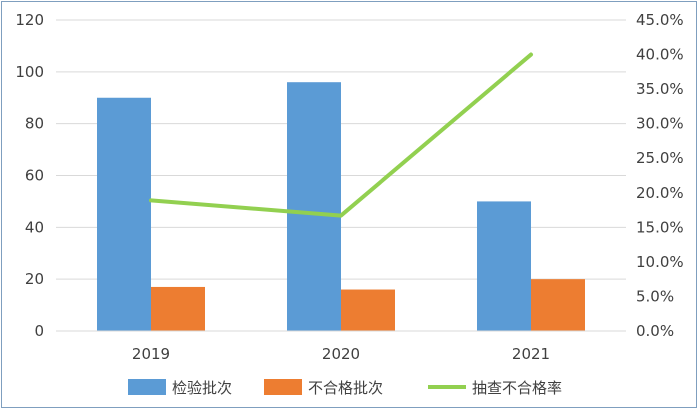 The height and width of the screenshot is (414, 700). Describe the element at coordinates (660, 55) in the screenshot. I see `right-tick-label: 40.0%` at that location.